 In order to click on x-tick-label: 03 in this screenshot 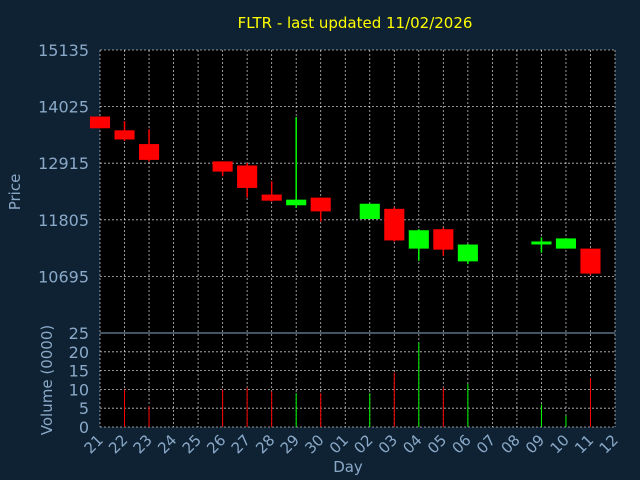, I will do `click(388, 444)`.